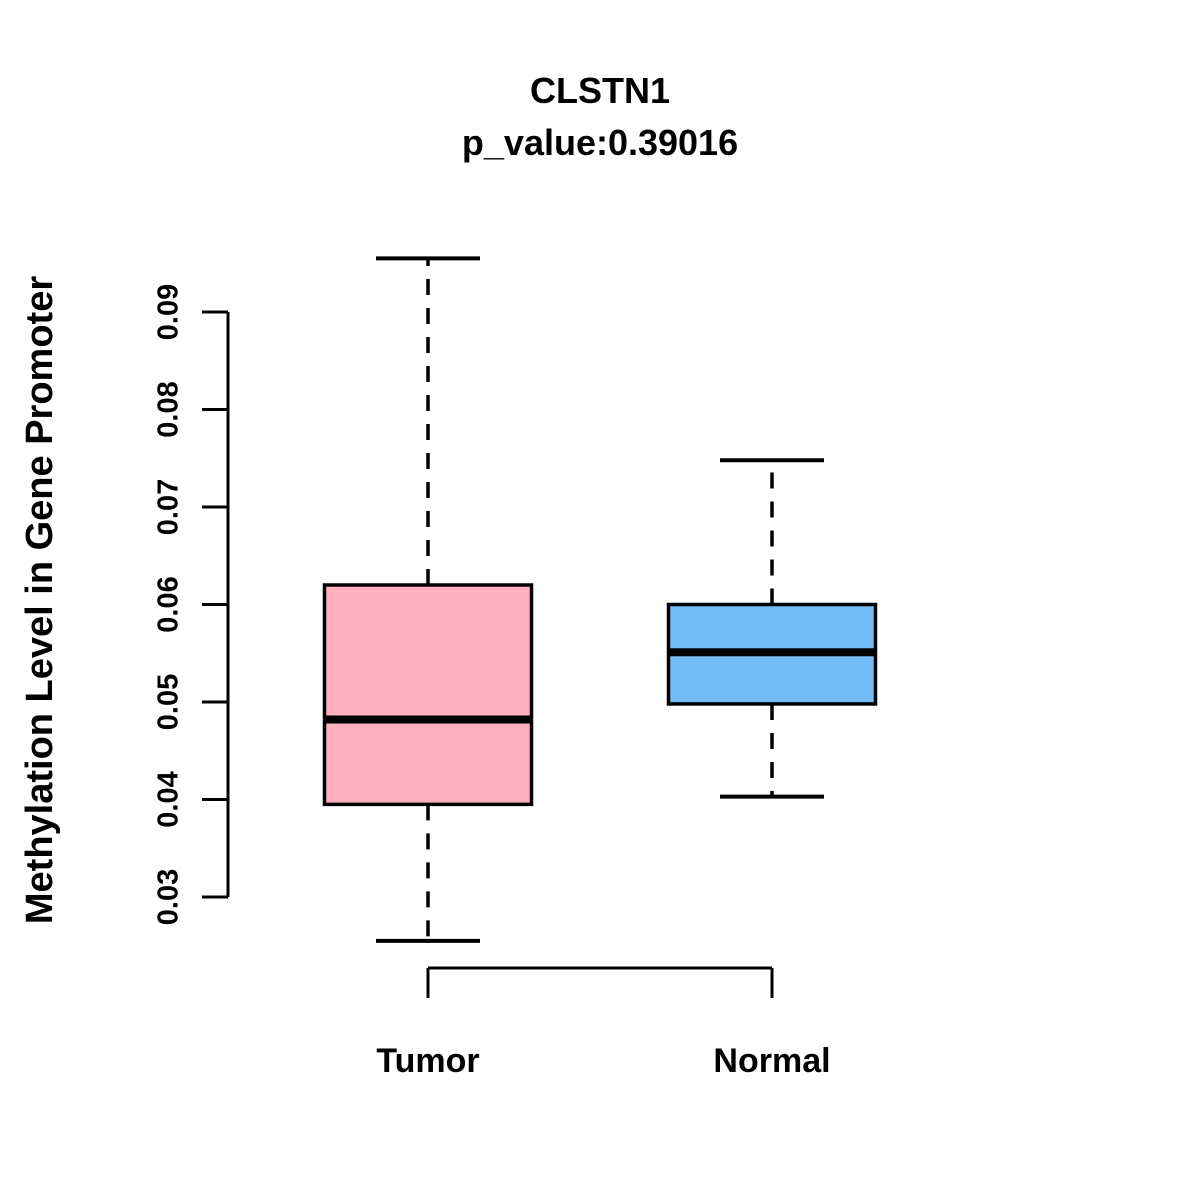 This screenshot has width=1200, height=1200. Describe the element at coordinates (191, 604) in the screenshot. I see `y-axis: 0.03 0.04 0.05 0.06 0.07 0.08 0.09` at that location.